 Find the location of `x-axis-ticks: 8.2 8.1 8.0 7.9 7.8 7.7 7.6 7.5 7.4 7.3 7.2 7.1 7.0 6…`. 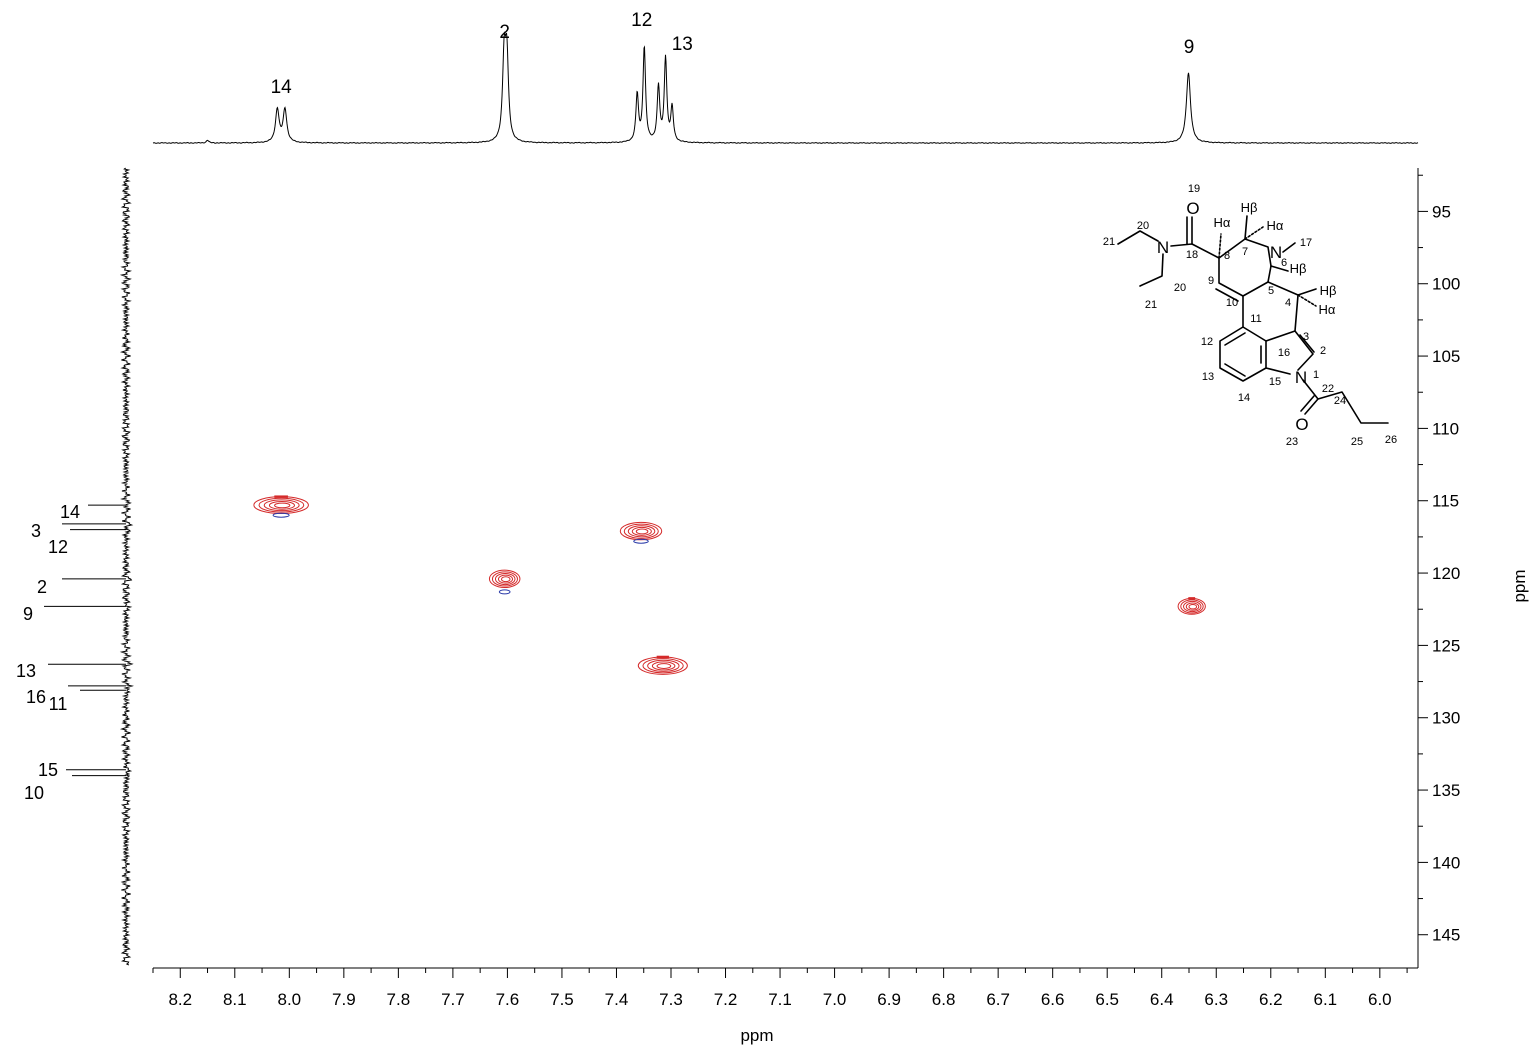

x-axis-ticks: 8.2 8.1 8.0 7.9 7.8 7.7 7.6 7.5 7.4 7.3 7.2 7.1 7.0 6… is located at coordinates (780, 988).